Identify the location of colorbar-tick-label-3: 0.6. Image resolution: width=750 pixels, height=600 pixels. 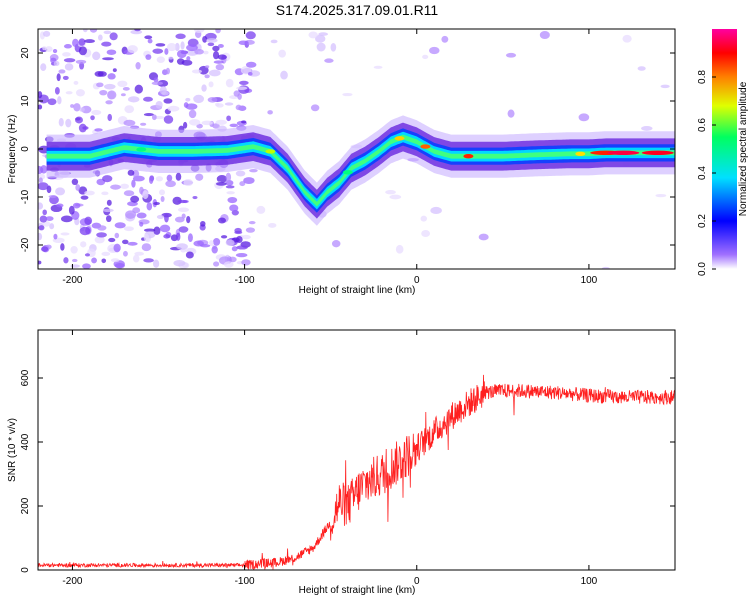
(702, 125).